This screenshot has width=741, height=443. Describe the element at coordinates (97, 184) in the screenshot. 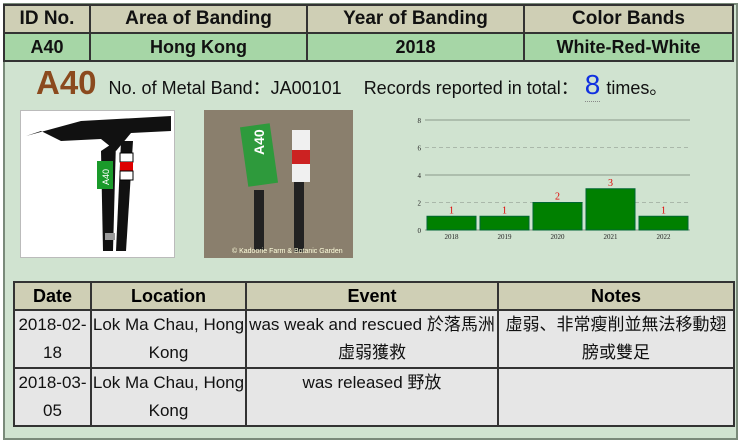

I see `band-diagram-image: A40` at that location.